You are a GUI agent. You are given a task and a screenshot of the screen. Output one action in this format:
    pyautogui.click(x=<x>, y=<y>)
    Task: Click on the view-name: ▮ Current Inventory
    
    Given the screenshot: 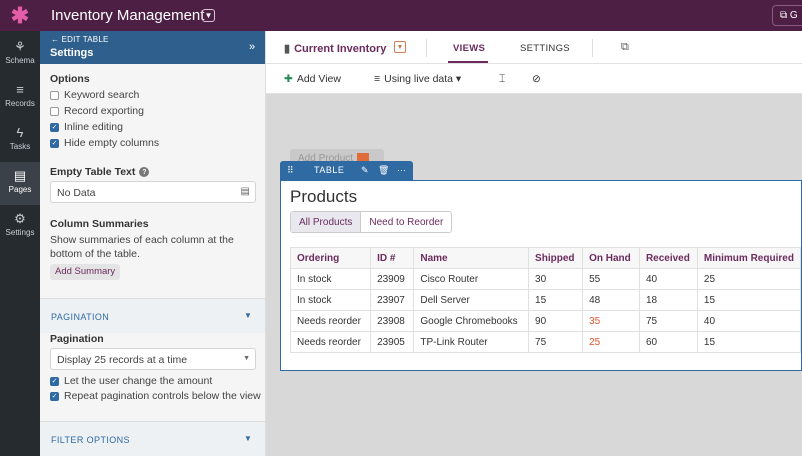 What is the action you would take?
    pyautogui.click(x=335, y=48)
    